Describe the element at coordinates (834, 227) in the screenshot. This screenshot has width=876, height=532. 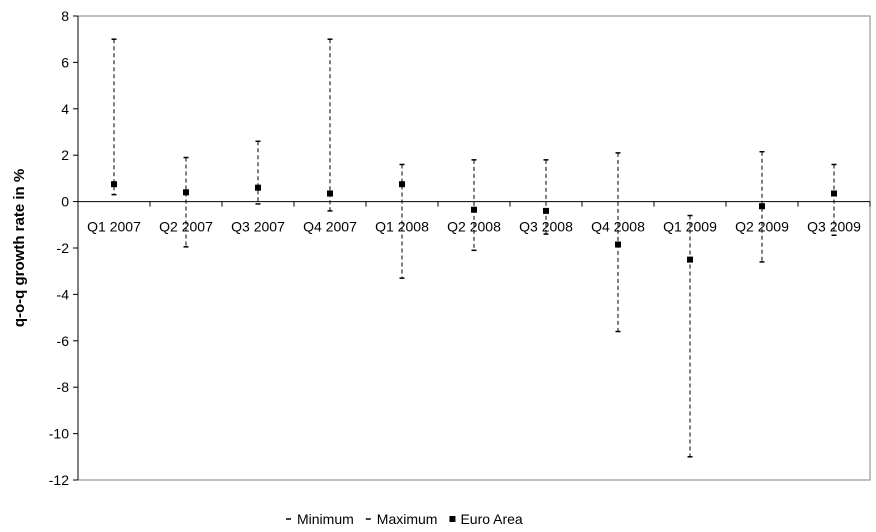
I see `category-label: Q3 2009` at that location.